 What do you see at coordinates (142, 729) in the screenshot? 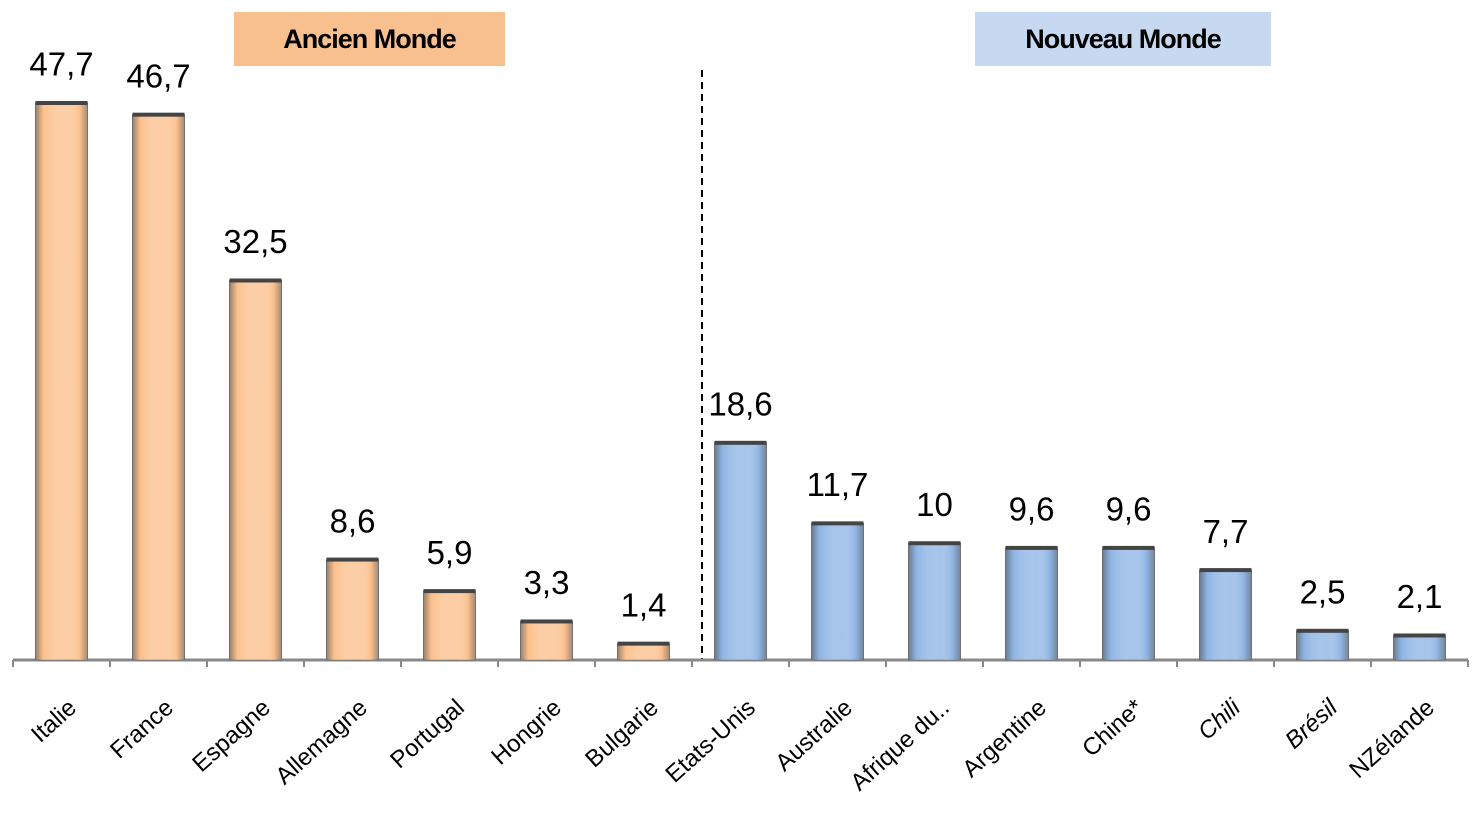
I see `x-tick-label: France` at bounding box center [142, 729].